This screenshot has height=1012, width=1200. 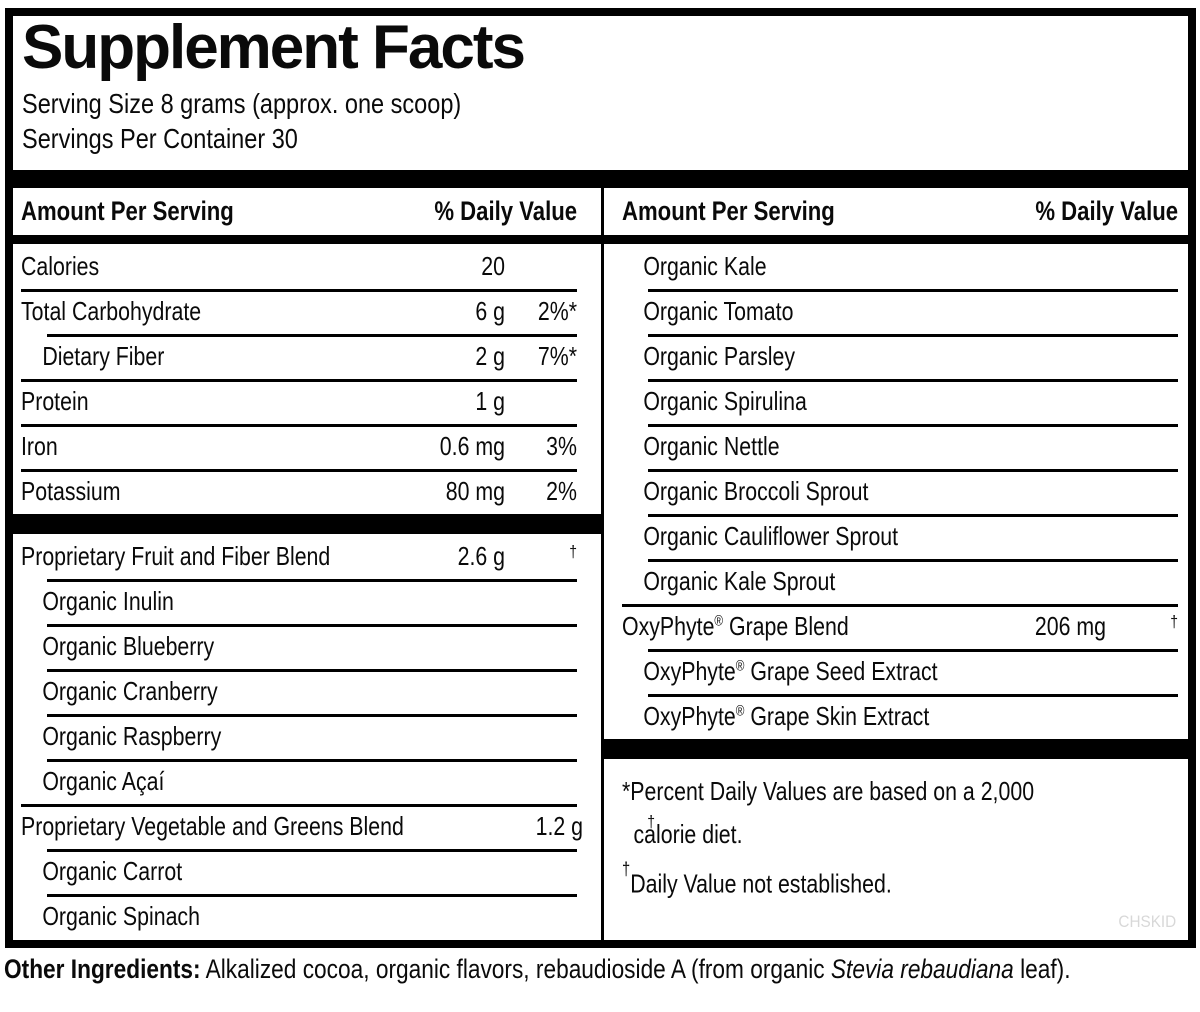 What do you see at coordinates (55, 401) in the screenshot?
I see `ingredient-name: Protein` at bounding box center [55, 401].